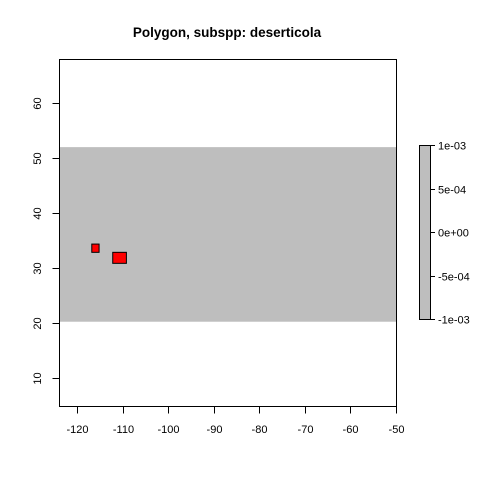  Describe the element at coordinates (452, 191) in the screenshot. I see `legend-label: 5e-04` at that location.